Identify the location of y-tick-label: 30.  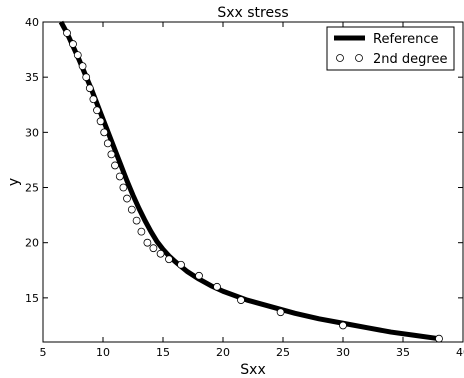
(32, 132).